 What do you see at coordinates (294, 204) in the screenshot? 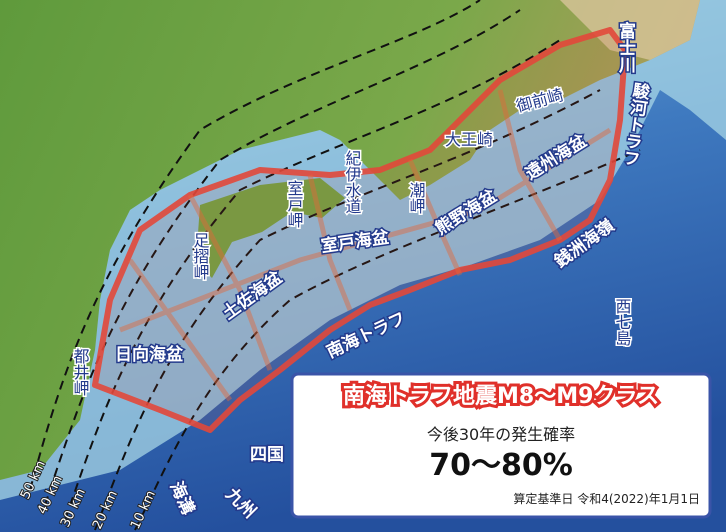
I see `place-label: 室戸岬` at bounding box center [294, 204].